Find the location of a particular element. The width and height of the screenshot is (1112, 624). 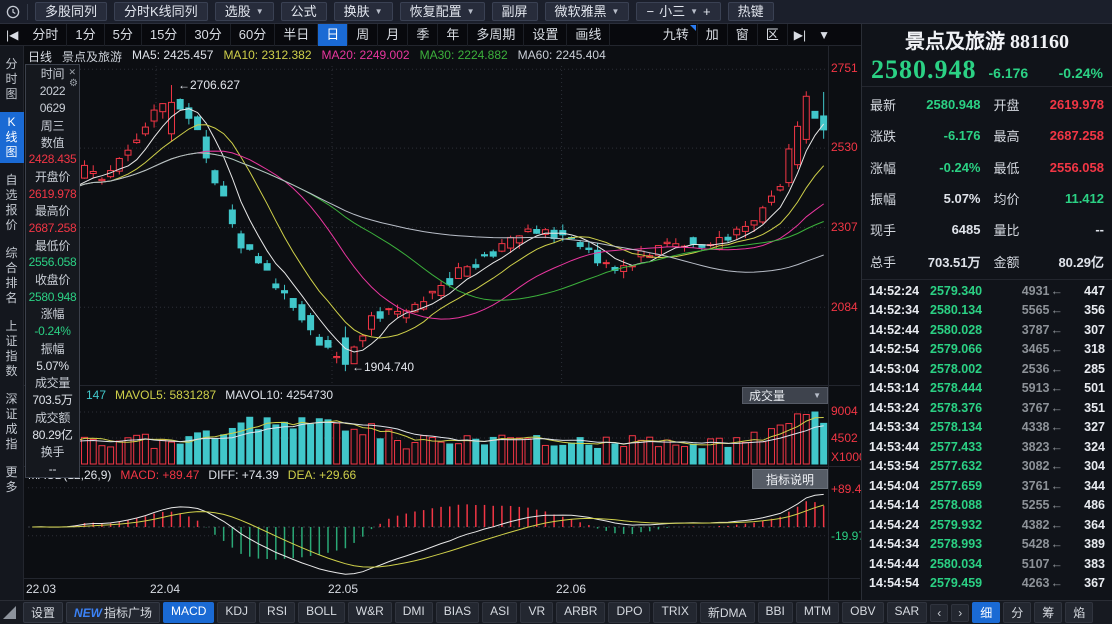

period-tab: 15分 is located at coordinates (164, 34).